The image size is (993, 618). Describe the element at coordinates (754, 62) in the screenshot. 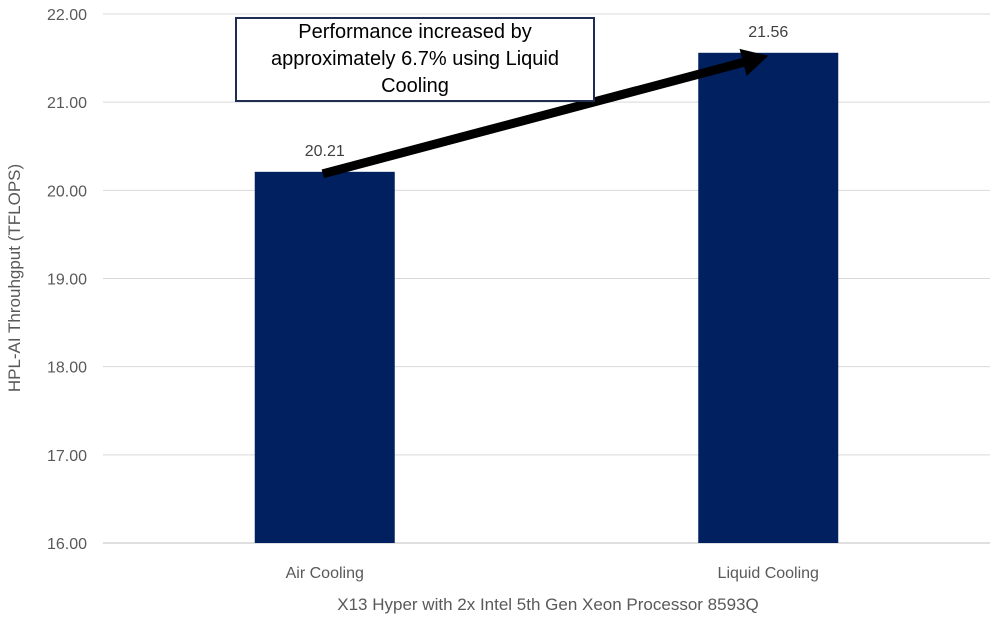

I see `arrow-head` at that location.